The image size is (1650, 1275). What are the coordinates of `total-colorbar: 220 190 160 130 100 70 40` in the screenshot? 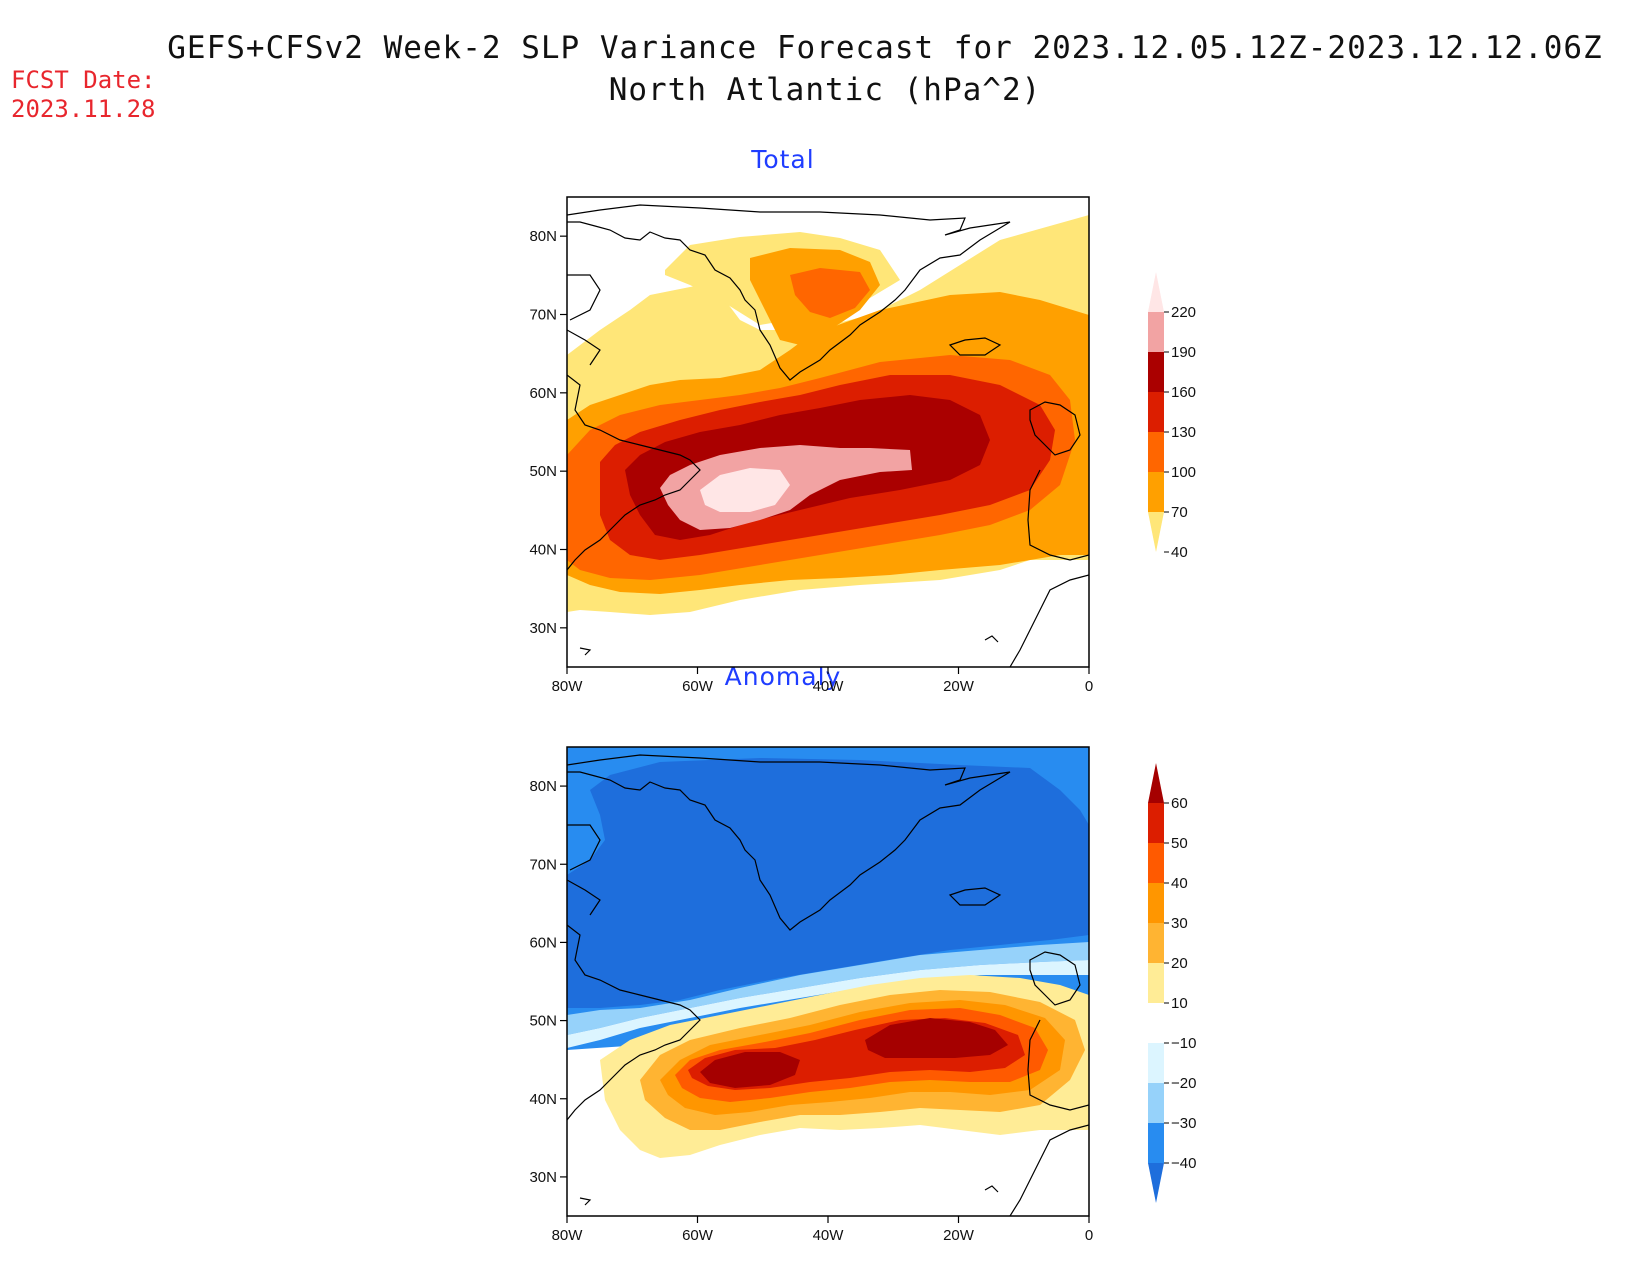 It's located at (1172, 416).